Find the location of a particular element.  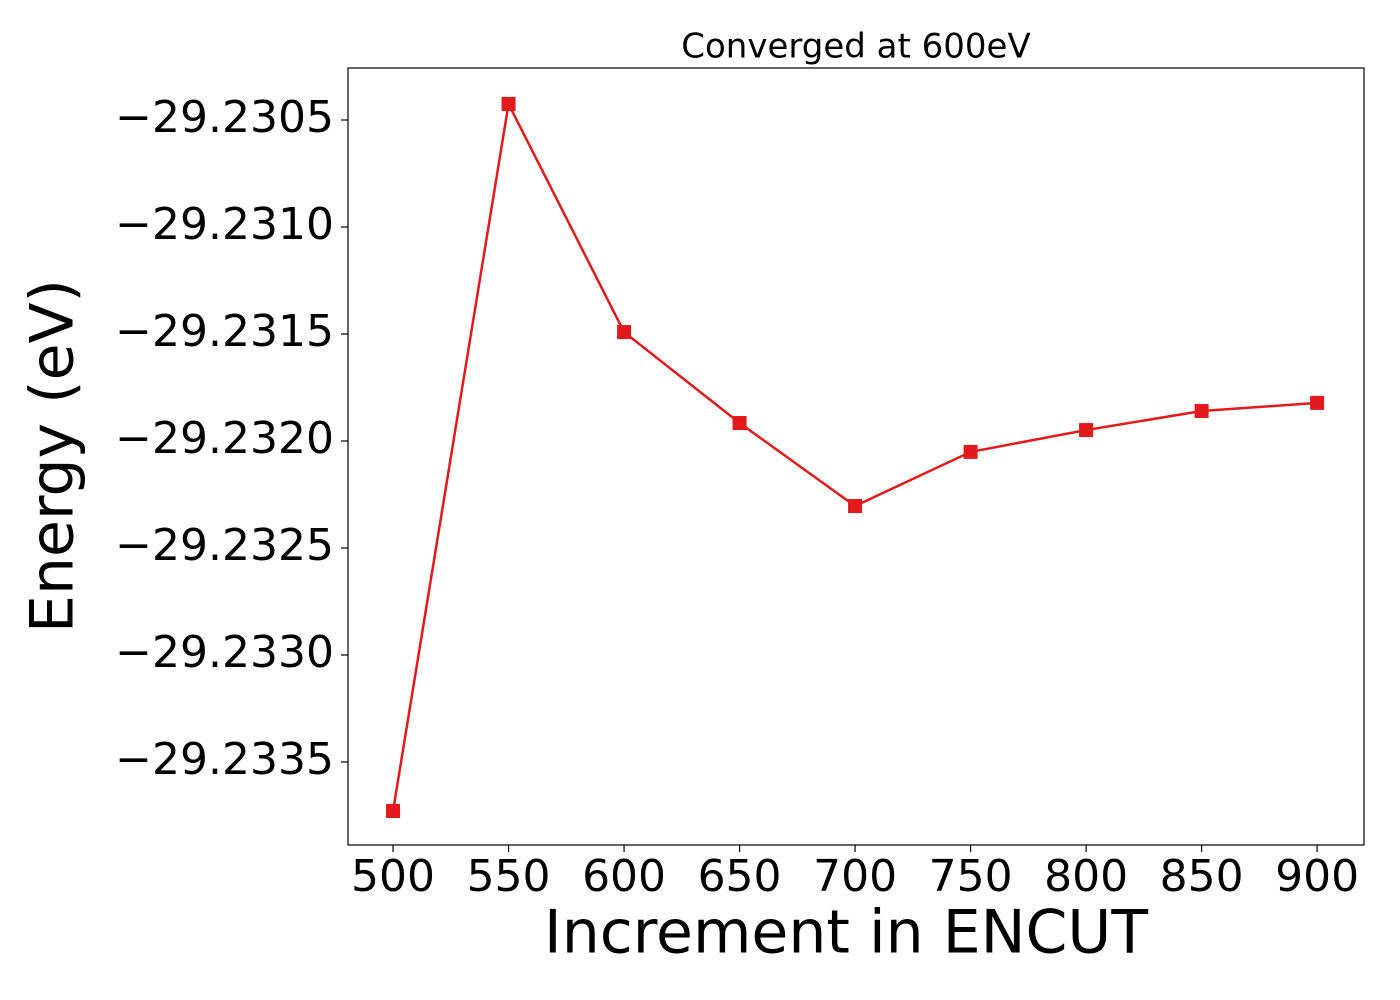

x-tick-label: 900 is located at coordinates (1317, 876).